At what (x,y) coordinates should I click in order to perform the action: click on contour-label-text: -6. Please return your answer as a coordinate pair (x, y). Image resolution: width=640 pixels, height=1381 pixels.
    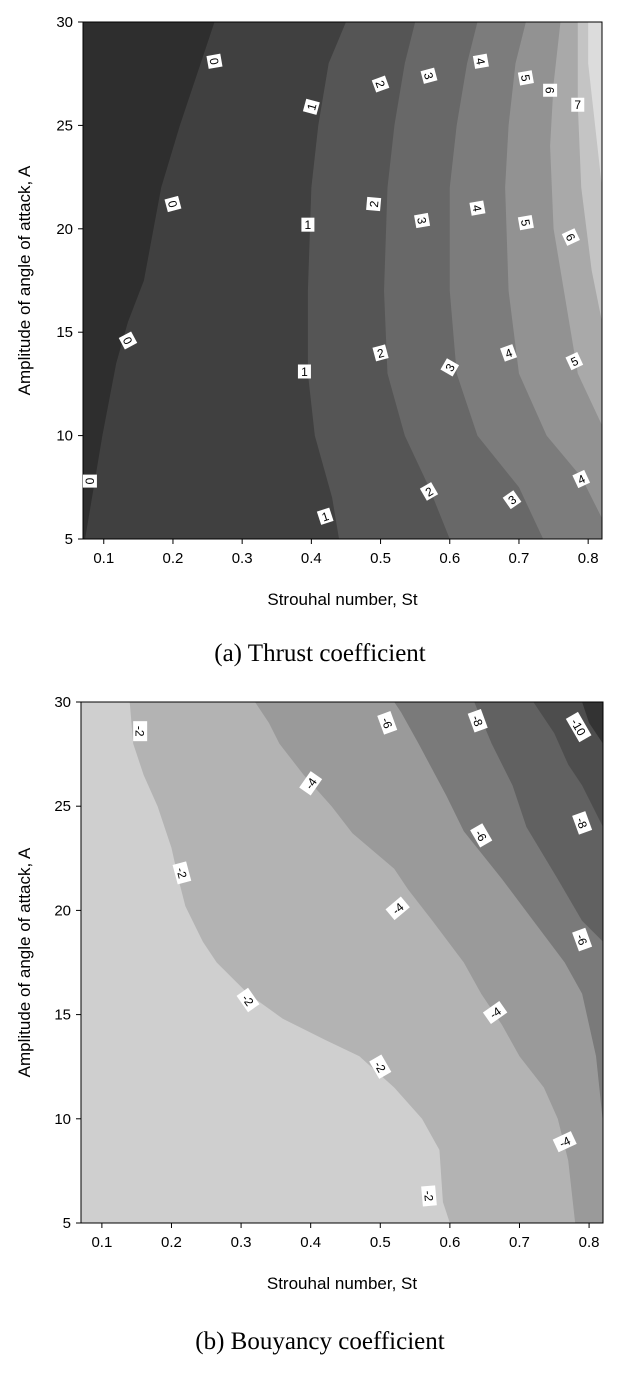
    Looking at the image, I should click on (581, 939).